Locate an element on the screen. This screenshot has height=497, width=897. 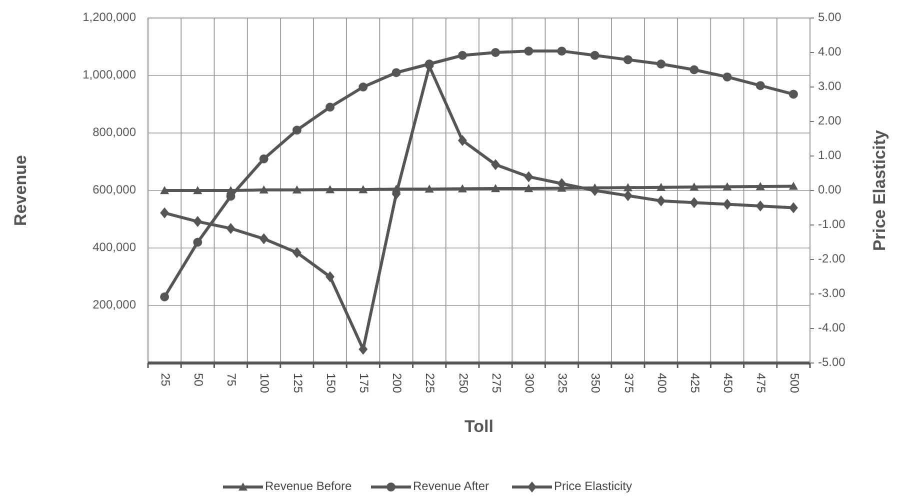
x-tick-label: 300 is located at coordinates (529, 383).